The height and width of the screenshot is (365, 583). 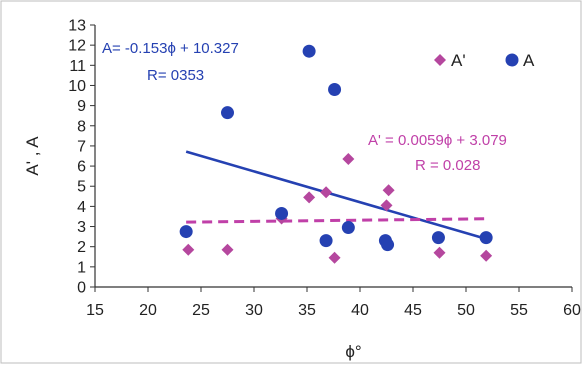 I want to click on y-tick-label: 6, so click(x=81, y=167).